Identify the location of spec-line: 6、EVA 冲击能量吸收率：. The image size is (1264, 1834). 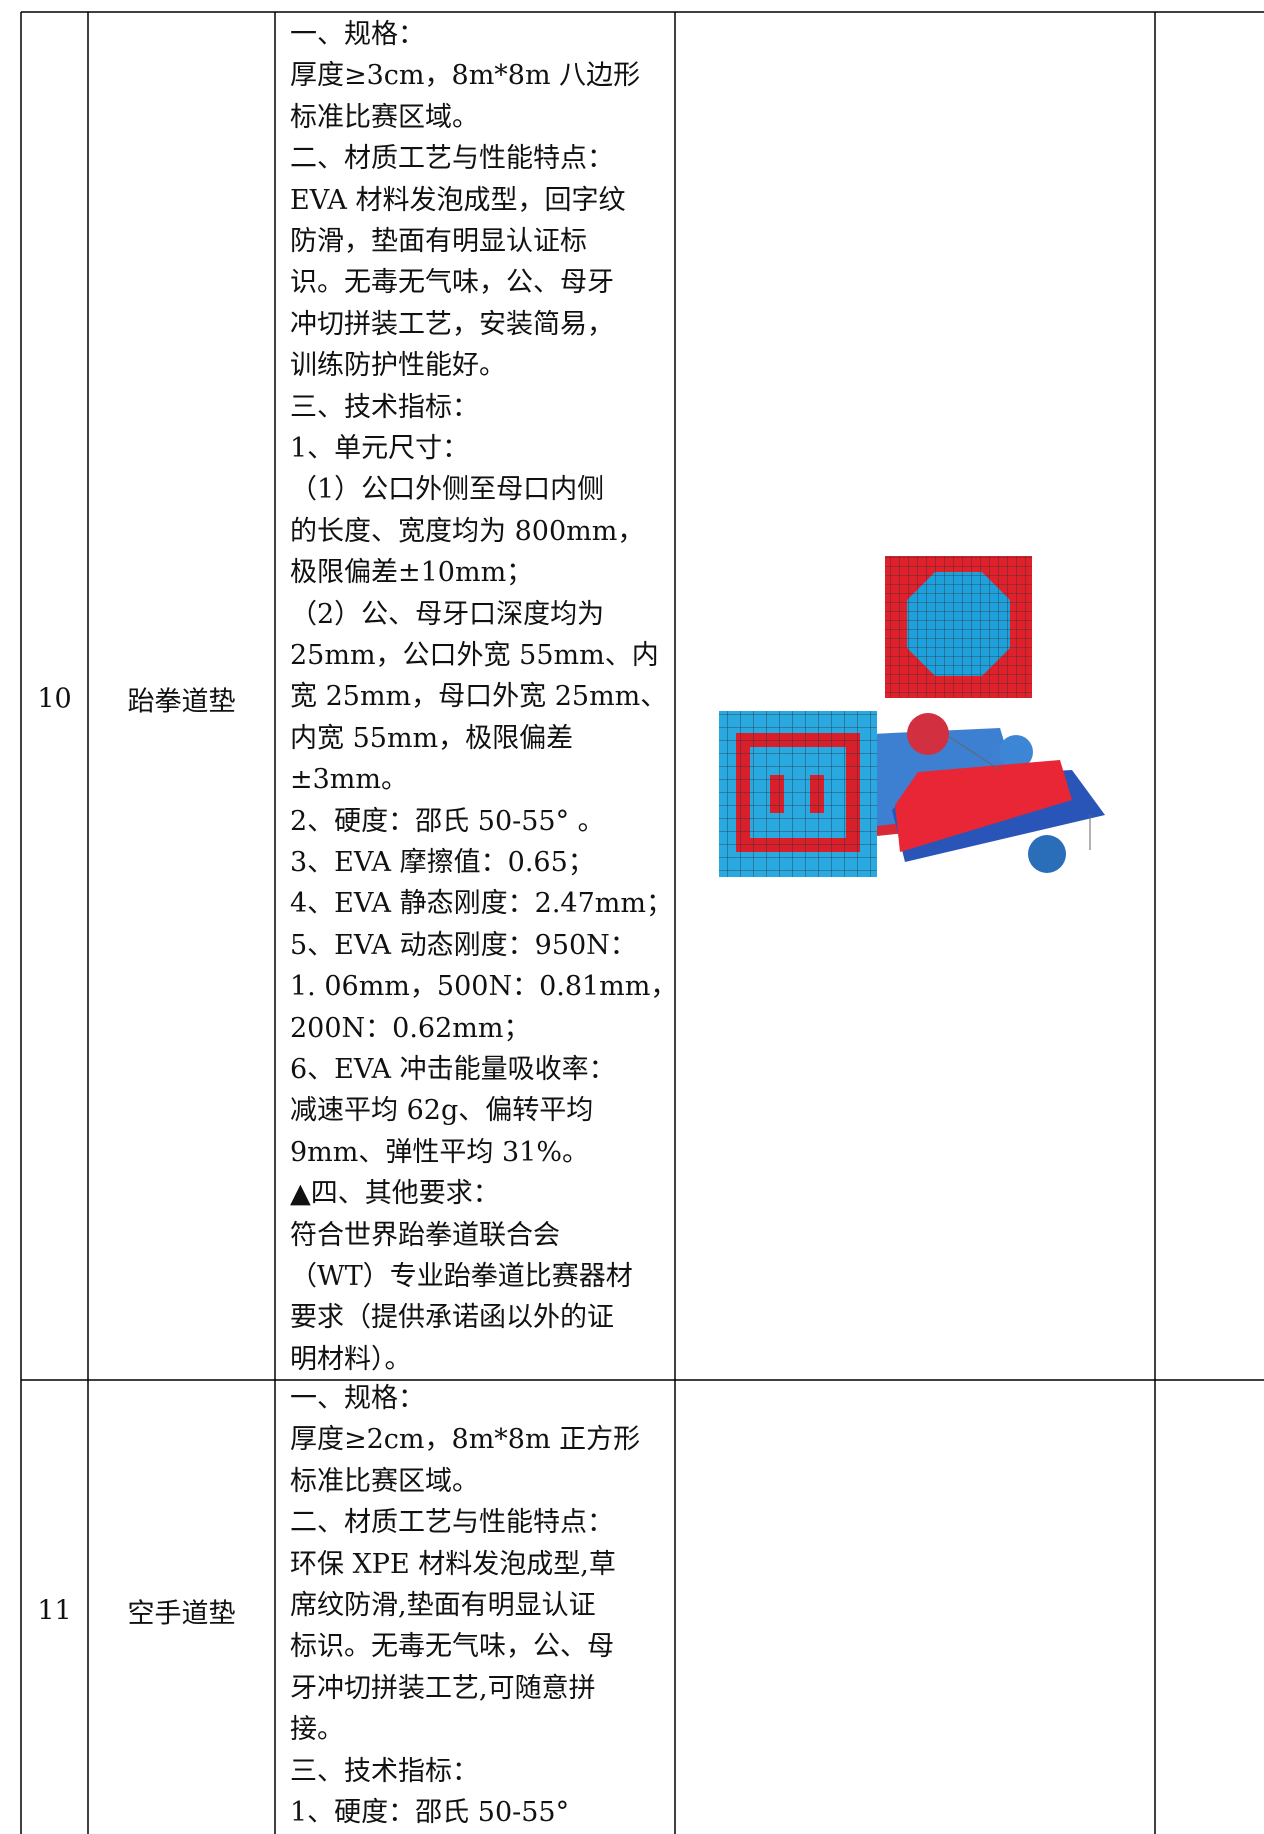
(453, 1069).